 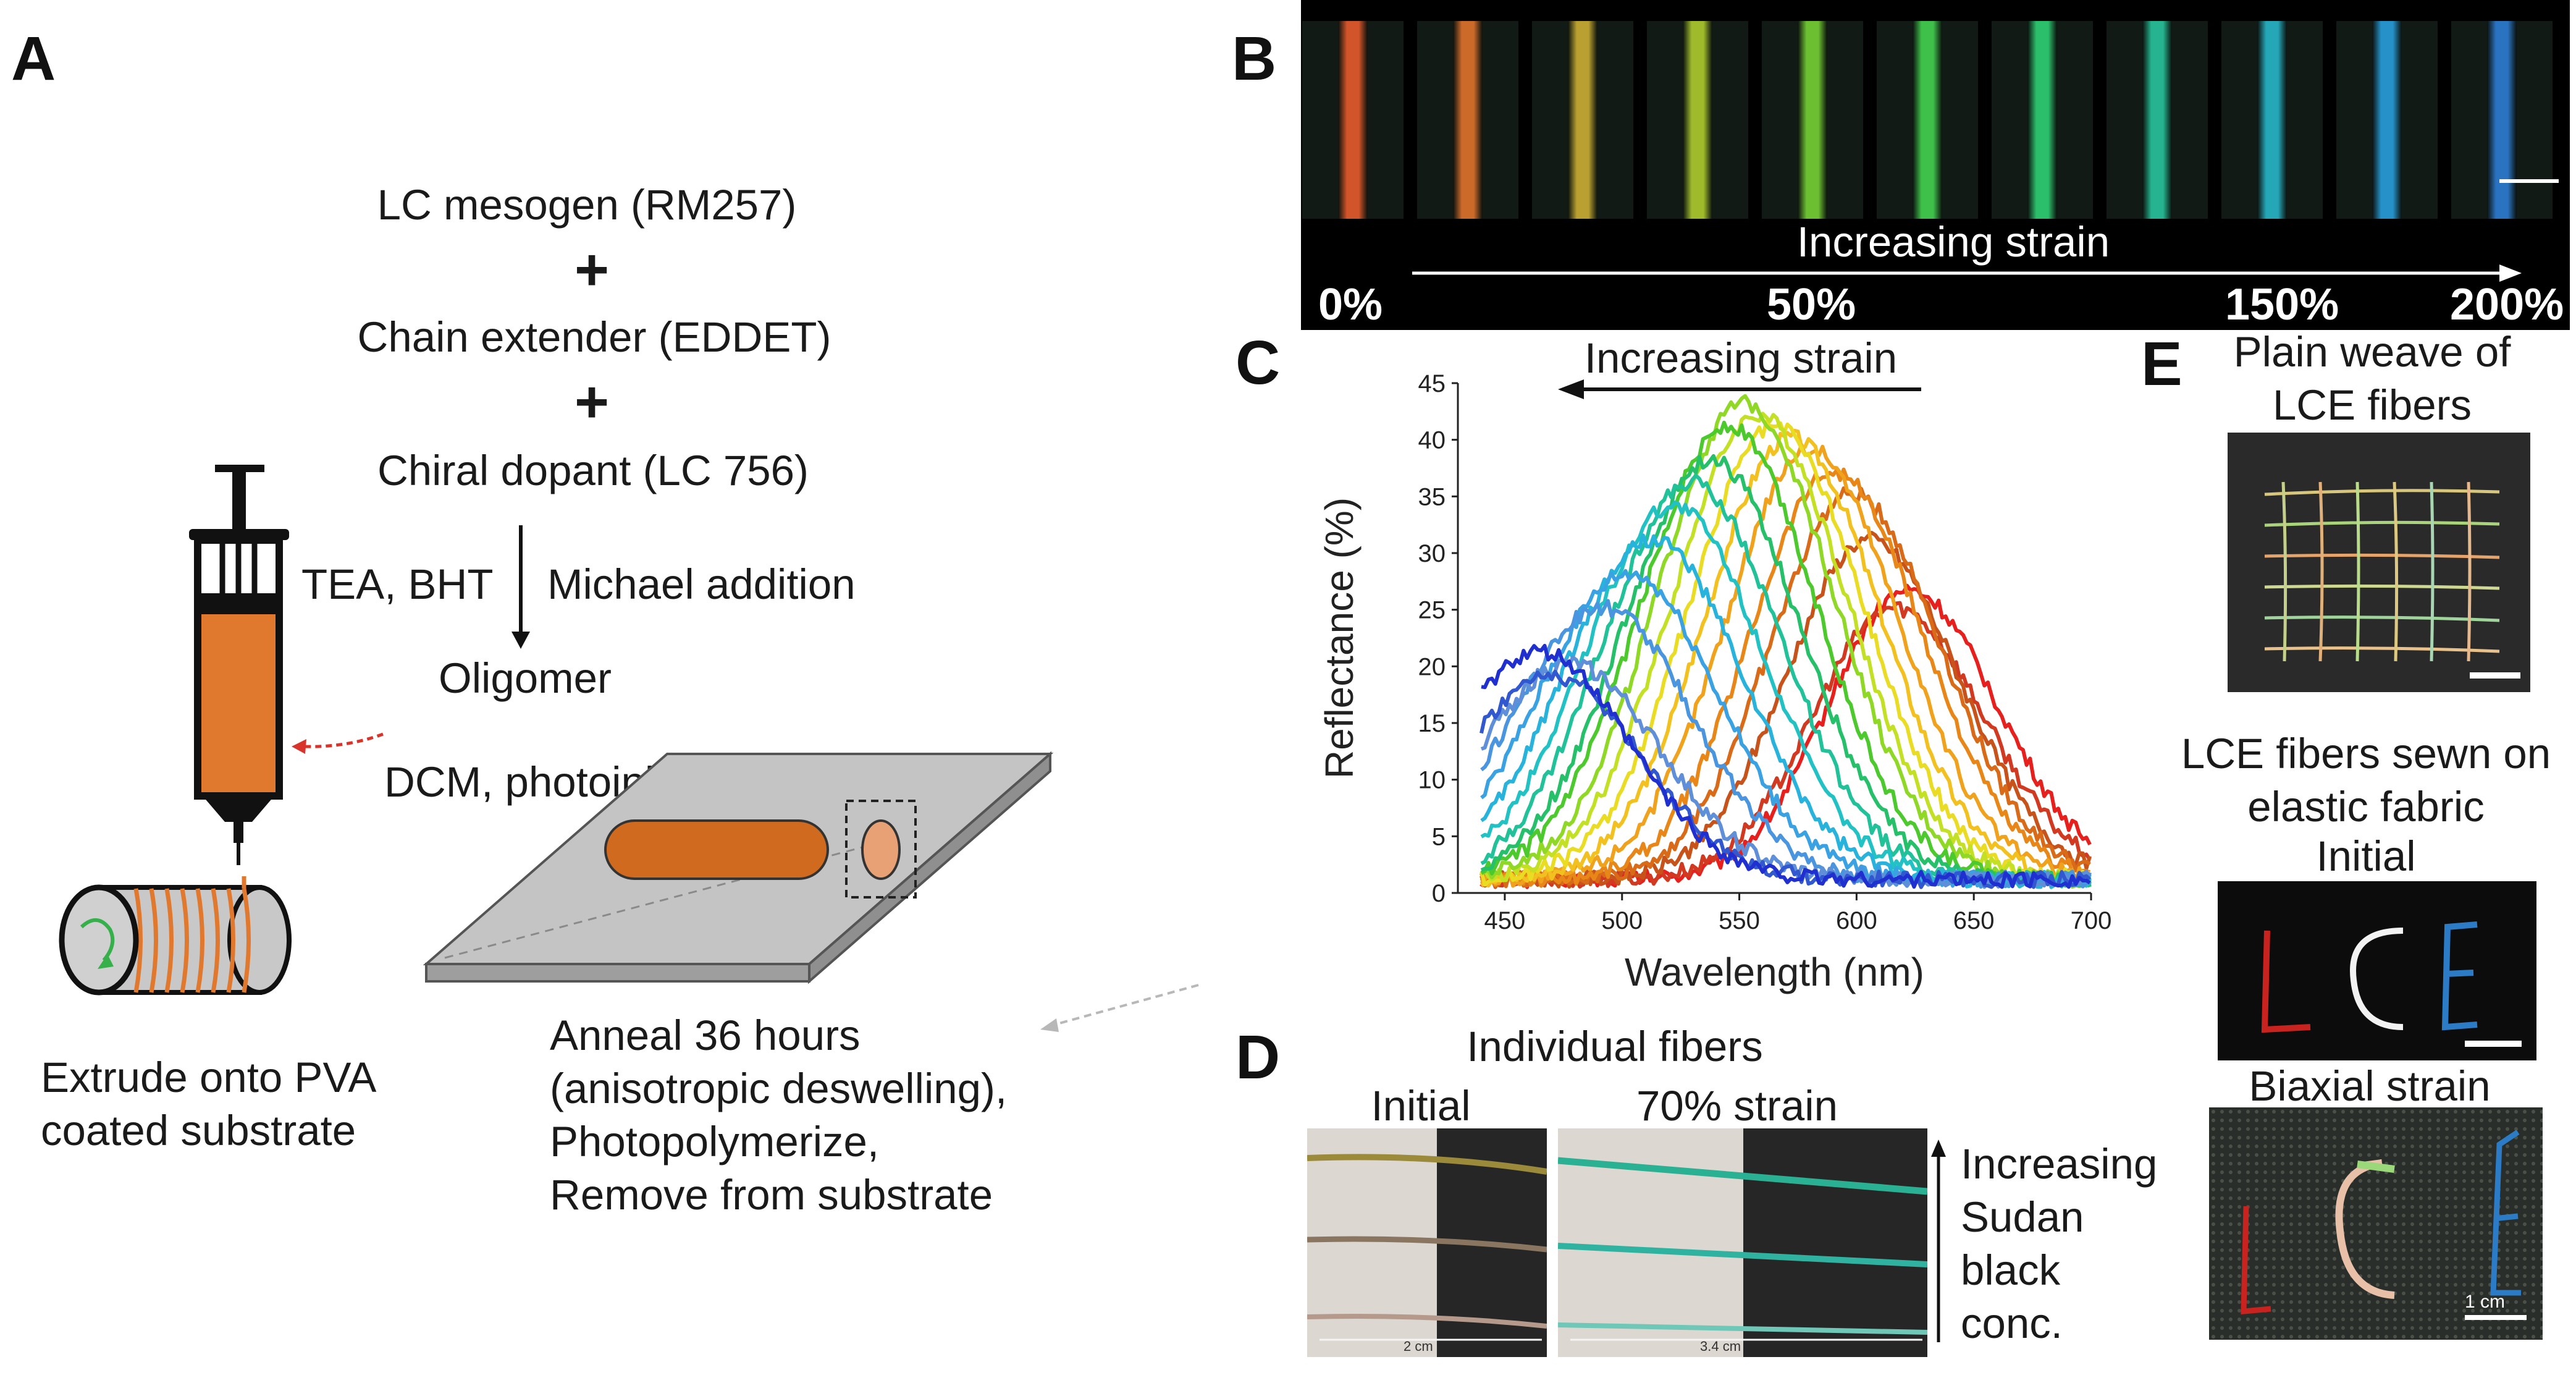 What do you see at coordinates (2011, 1270) in the screenshot?
I see `black-label-d: black` at bounding box center [2011, 1270].